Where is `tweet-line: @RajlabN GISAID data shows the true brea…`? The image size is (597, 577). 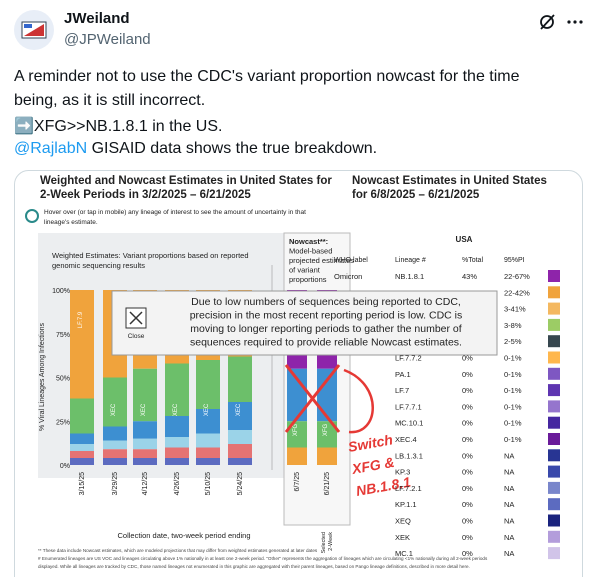
tweet-line: @RajlabN GISAID data shows the true brea… is located at coordinates (195, 149).